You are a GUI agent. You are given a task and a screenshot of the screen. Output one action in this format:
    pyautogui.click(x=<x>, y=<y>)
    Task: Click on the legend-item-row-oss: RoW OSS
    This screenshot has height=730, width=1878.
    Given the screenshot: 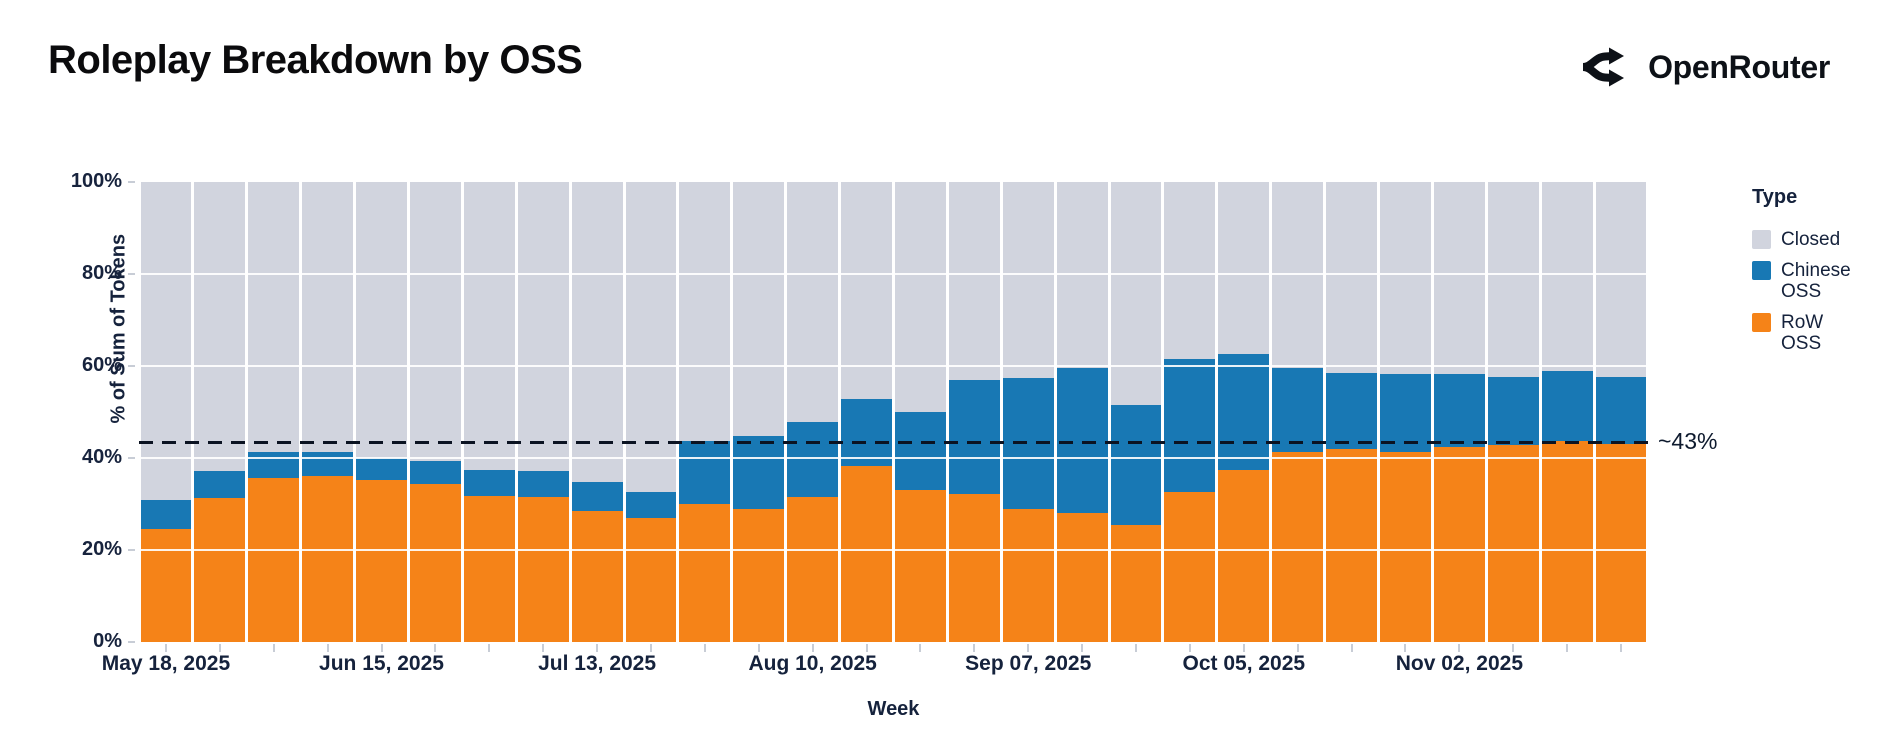 What is the action you would take?
    pyautogui.click(x=1812, y=333)
    